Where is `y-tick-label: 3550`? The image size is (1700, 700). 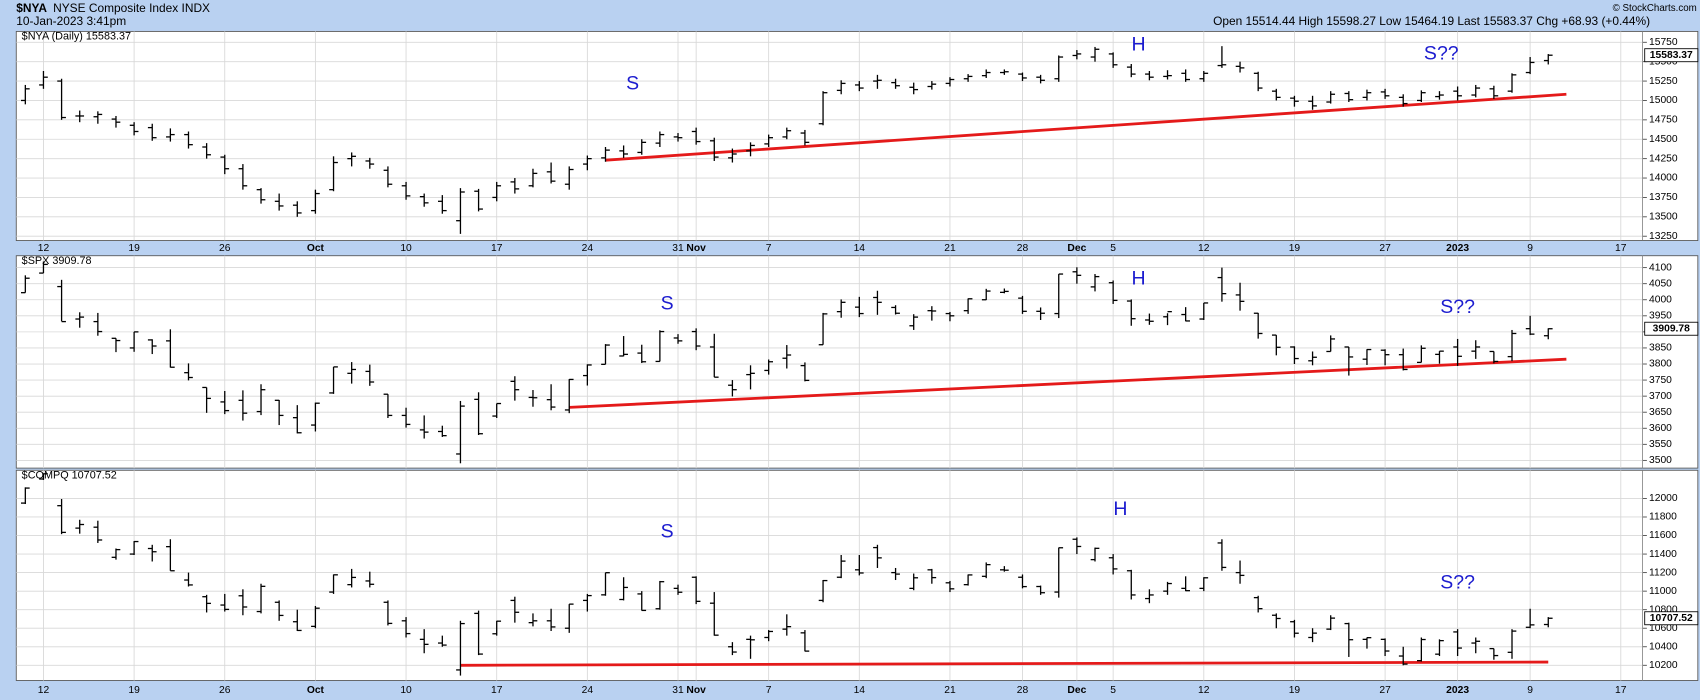 y-tick-label: 3550 is located at coordinates (1660, 444).